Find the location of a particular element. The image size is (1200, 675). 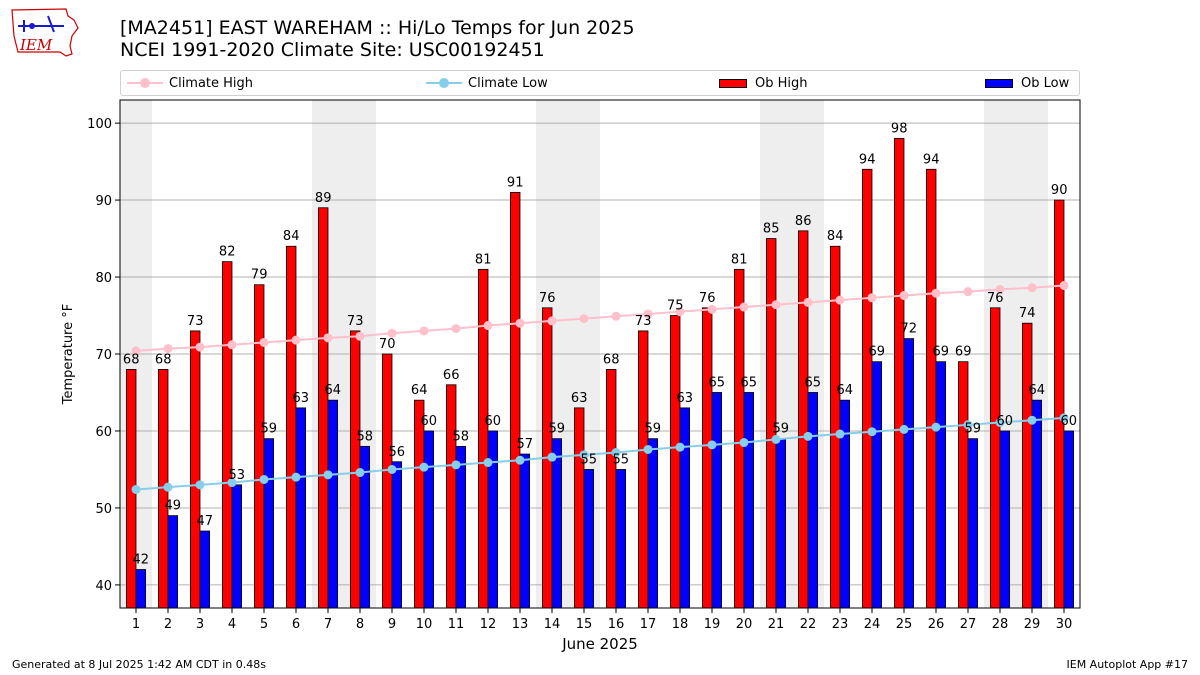

ob-high-label-day-5: 79 is located at coordinates (259, 275).